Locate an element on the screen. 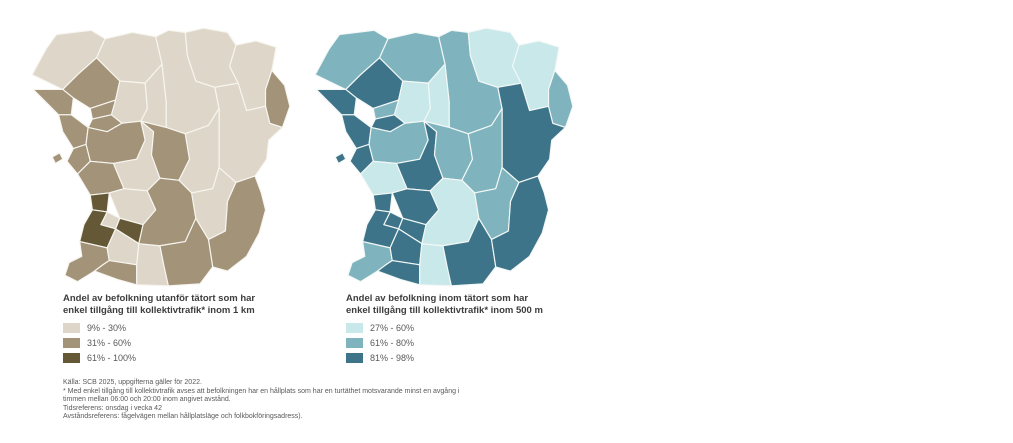 The width and height of the screenshot is (1013, 443). legend-item: 9% - 30% is located at coordinates (195, 327).